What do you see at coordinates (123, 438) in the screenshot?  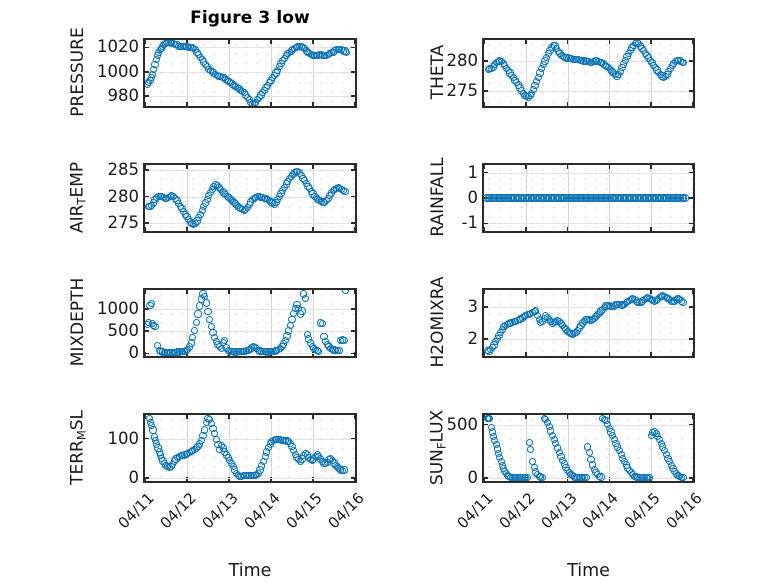 I see `y-tick-label: 100` at bounding box center [123, 438].